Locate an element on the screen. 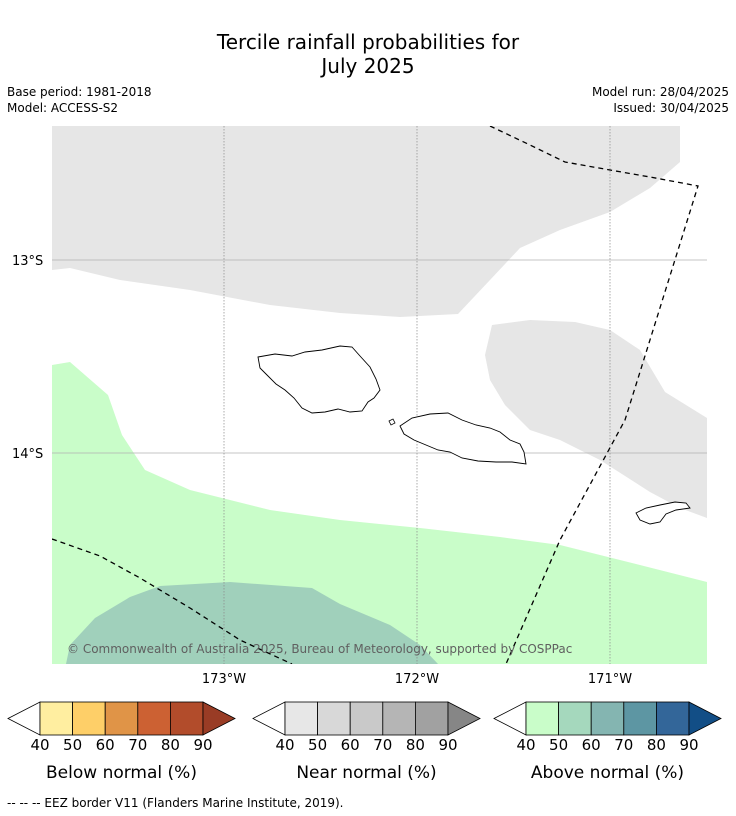  lat-label-14s: 14°S is located at coordinates (27, 454).